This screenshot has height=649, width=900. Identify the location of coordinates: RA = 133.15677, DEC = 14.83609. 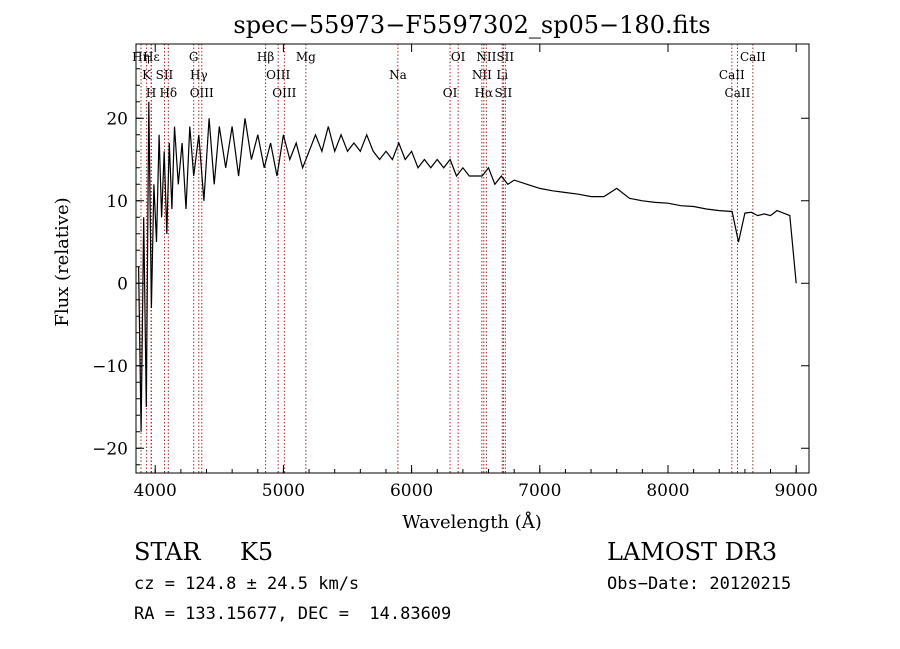
(293, 614).